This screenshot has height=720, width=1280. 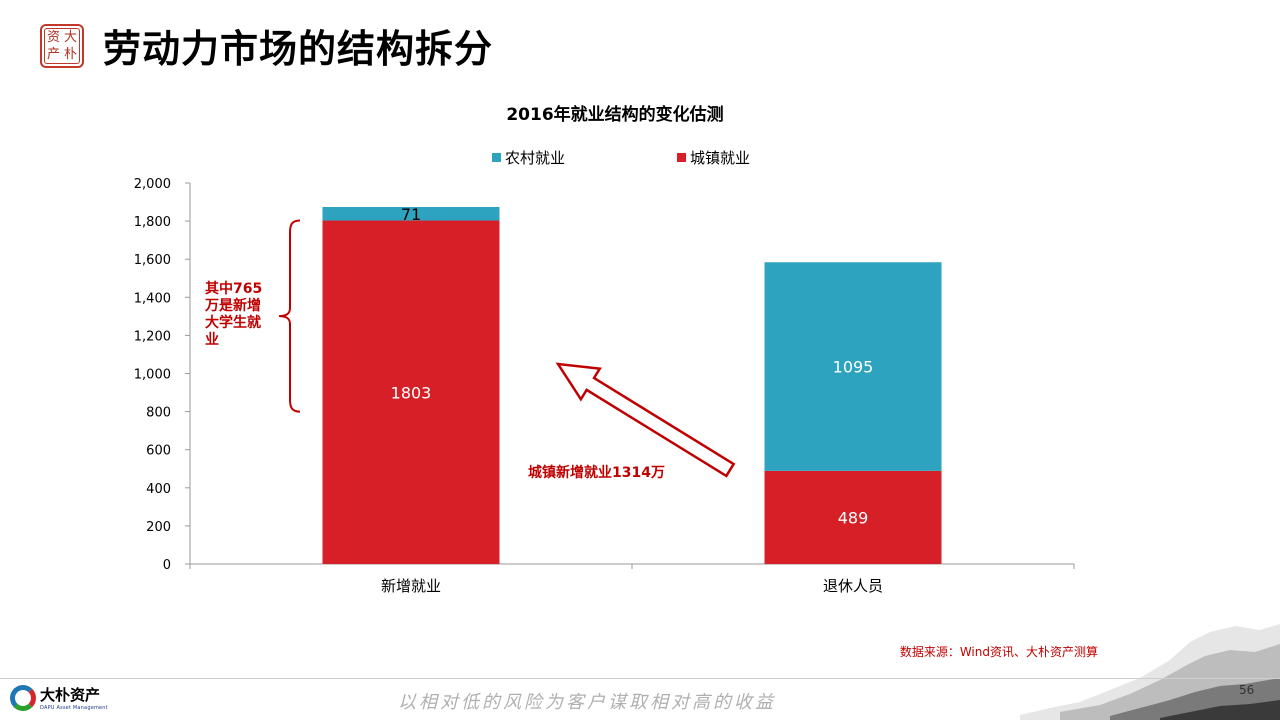 I want to click on y-tick-label: 1,000, so click(x=152, y=375).